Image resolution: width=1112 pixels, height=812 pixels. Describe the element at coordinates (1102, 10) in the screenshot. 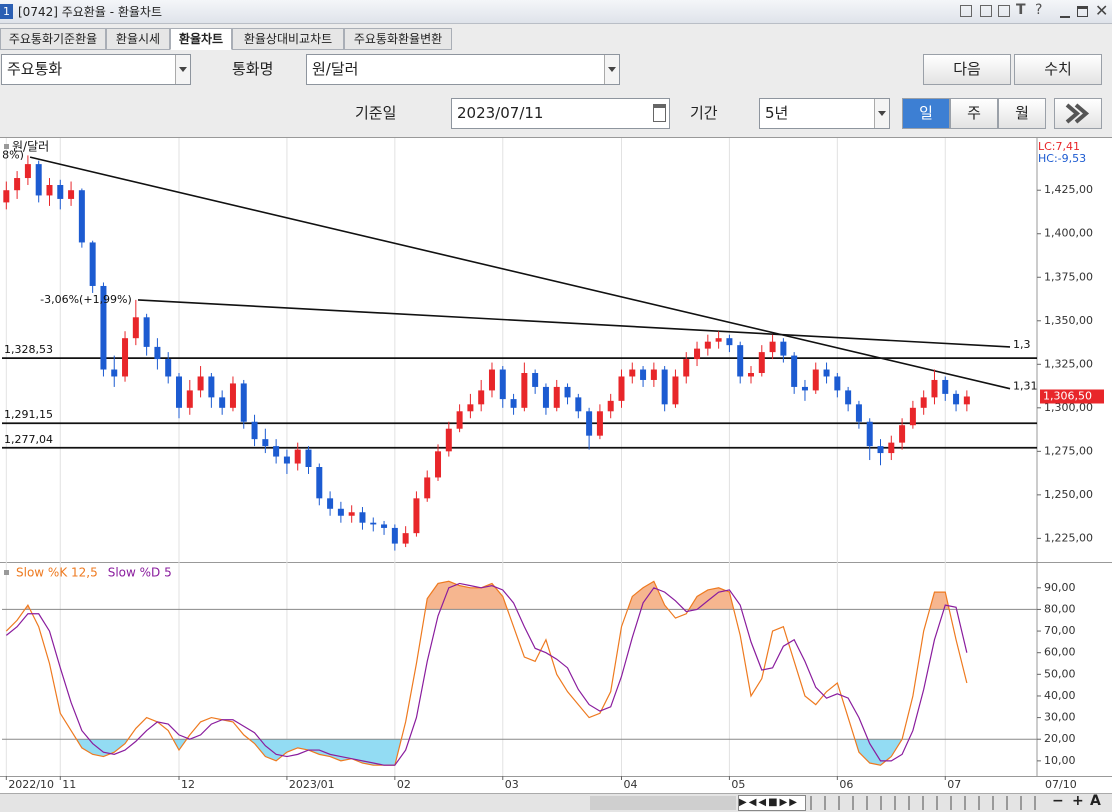

I see `close: ✕` at that location.